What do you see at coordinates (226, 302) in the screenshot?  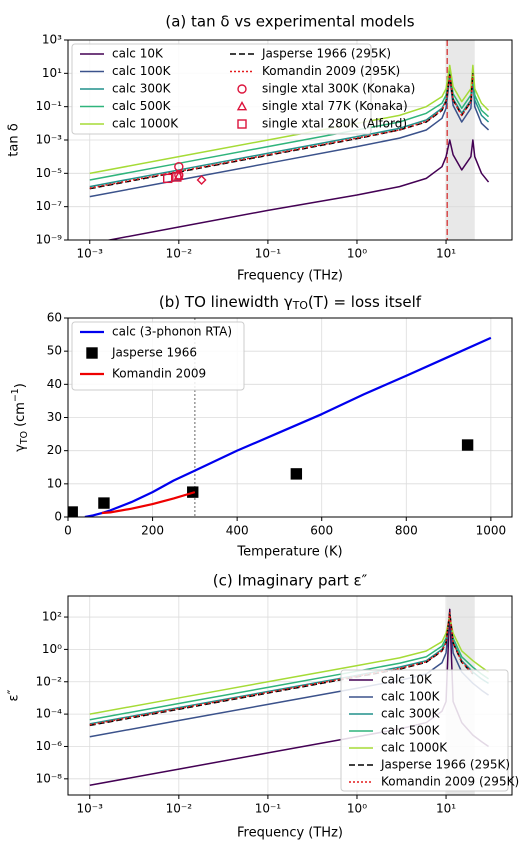 I see `panel-title-part: (b) TO linewidth γ` at bounding box center [226, 302].